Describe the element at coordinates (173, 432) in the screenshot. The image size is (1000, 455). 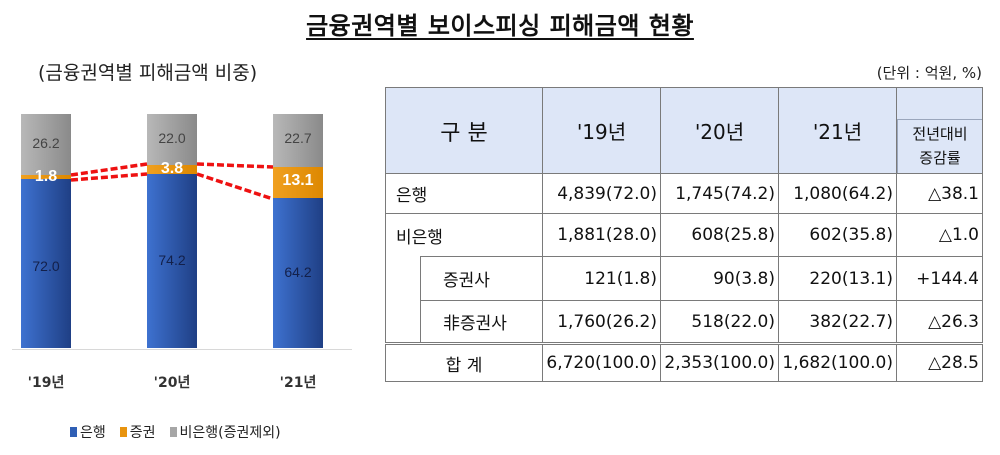
I see `legend-swatch-nonbank` at that location.